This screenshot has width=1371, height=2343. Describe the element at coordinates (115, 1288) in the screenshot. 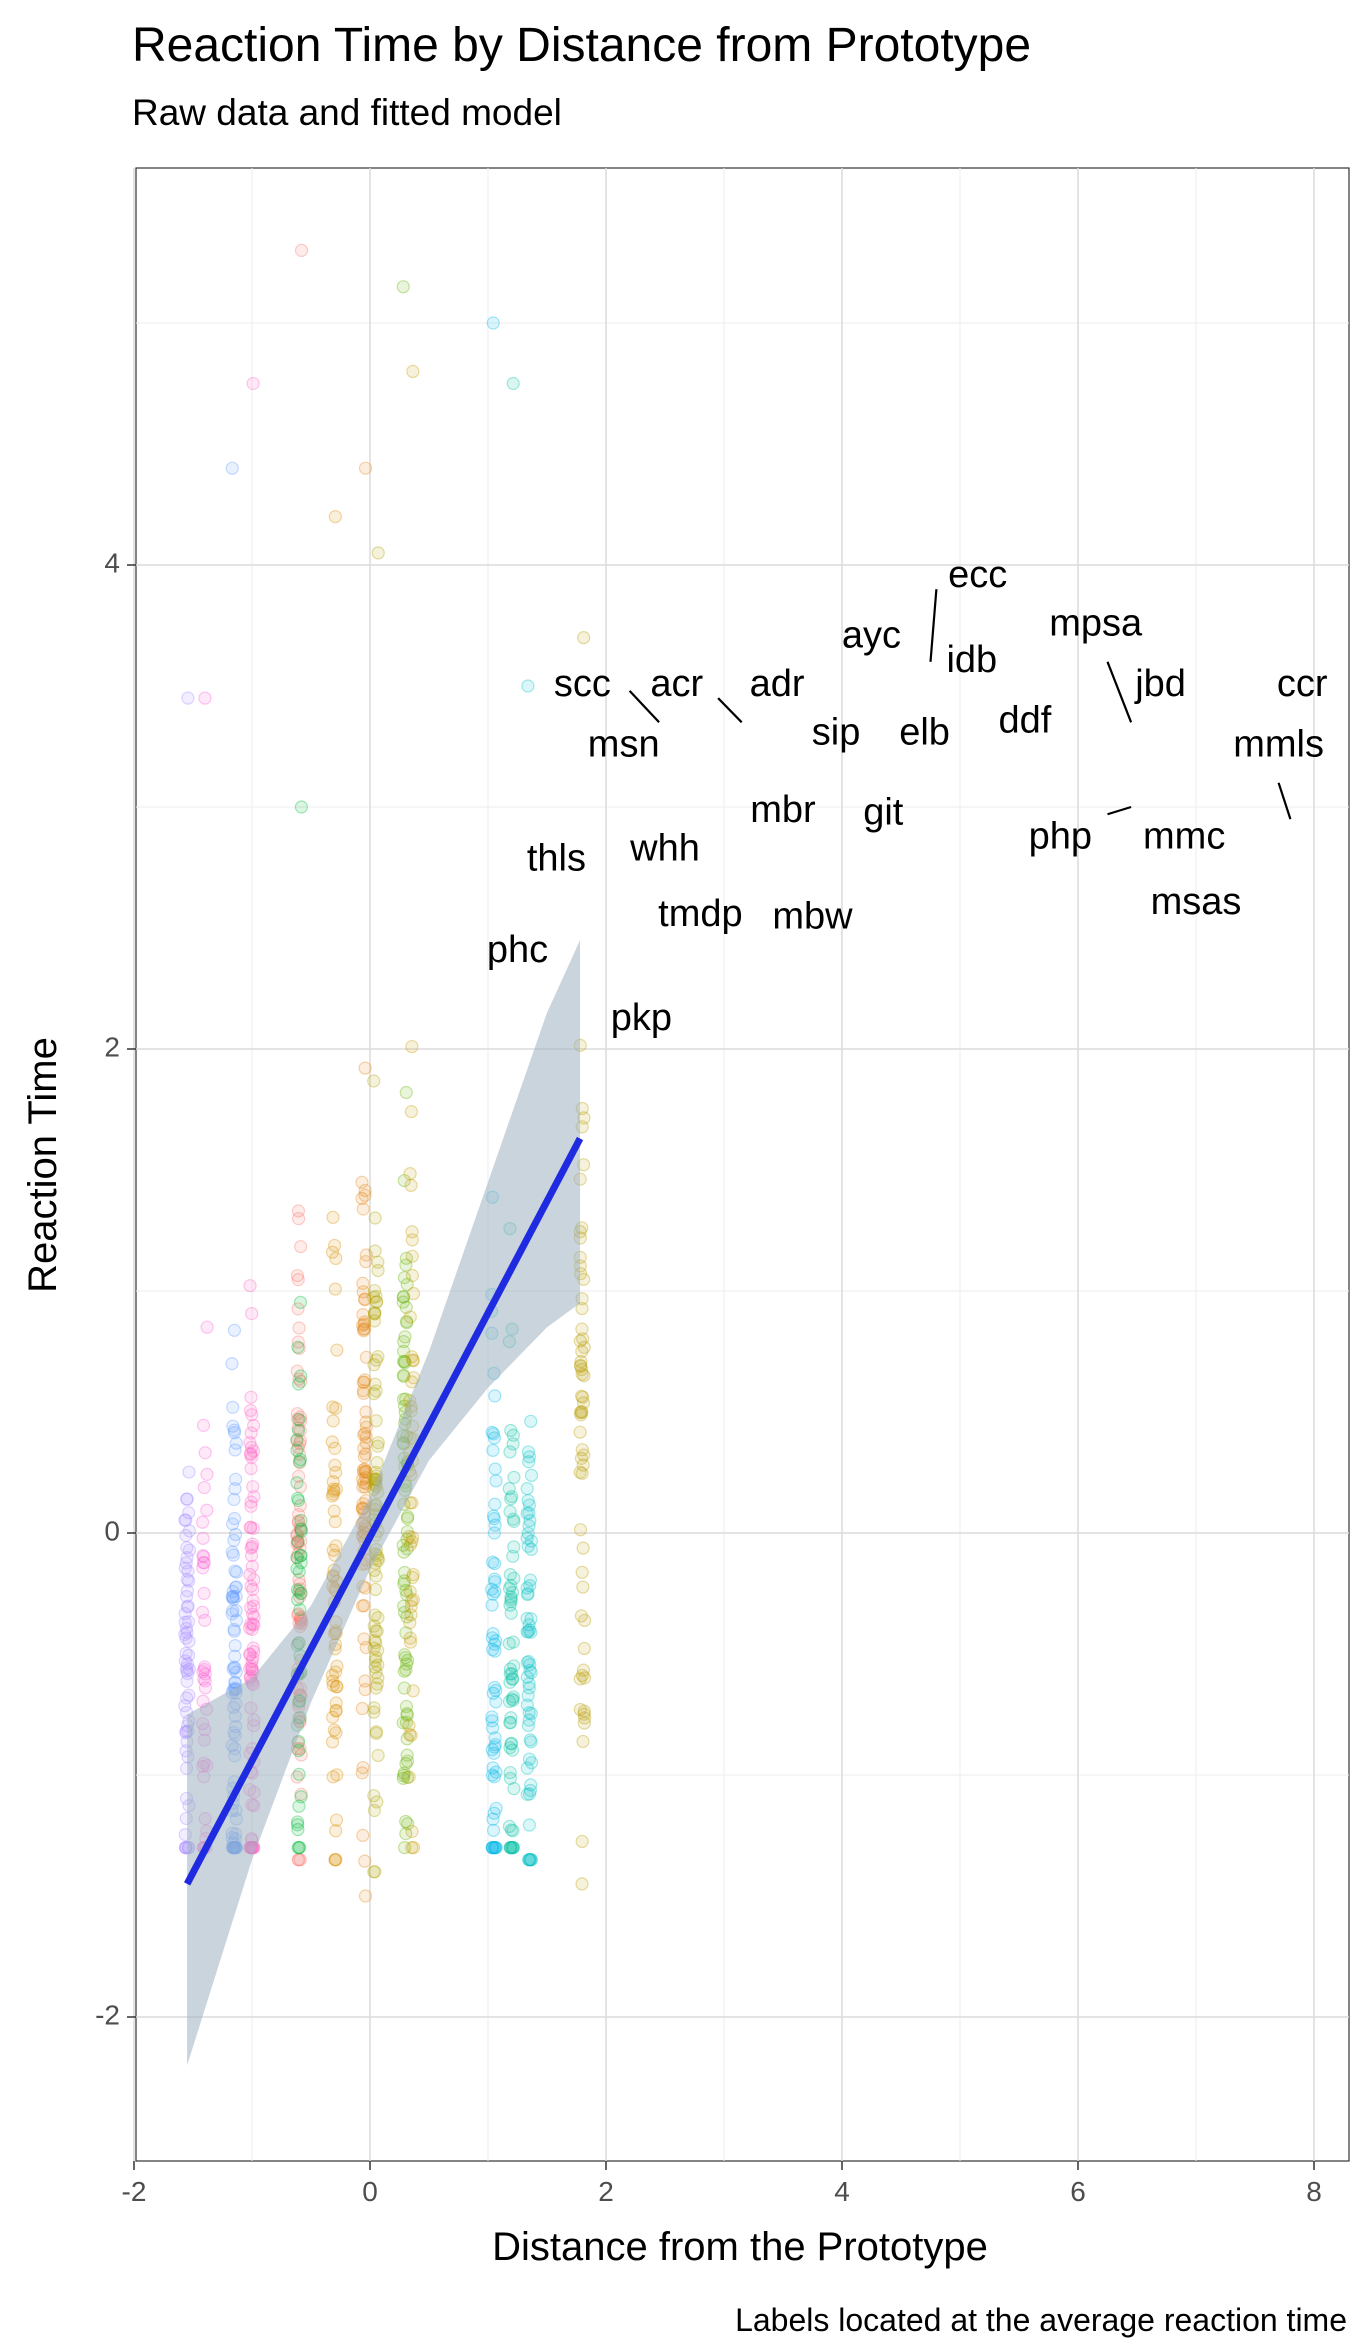

I see `y-axis-ticks: -2 0 2 4` at that location.